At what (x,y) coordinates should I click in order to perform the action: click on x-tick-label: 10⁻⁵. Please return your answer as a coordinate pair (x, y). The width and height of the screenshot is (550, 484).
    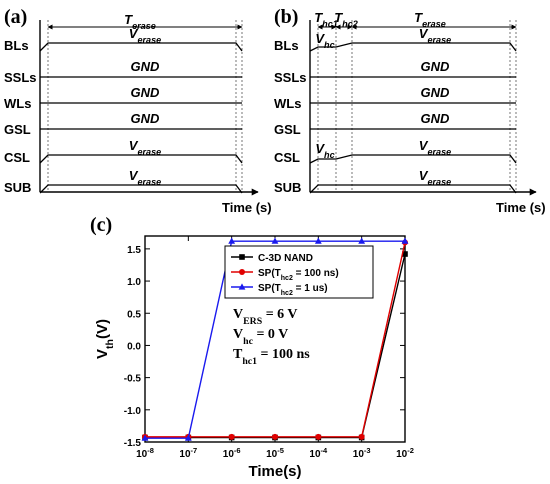
    Looking at the image, I should click on (275, 453).